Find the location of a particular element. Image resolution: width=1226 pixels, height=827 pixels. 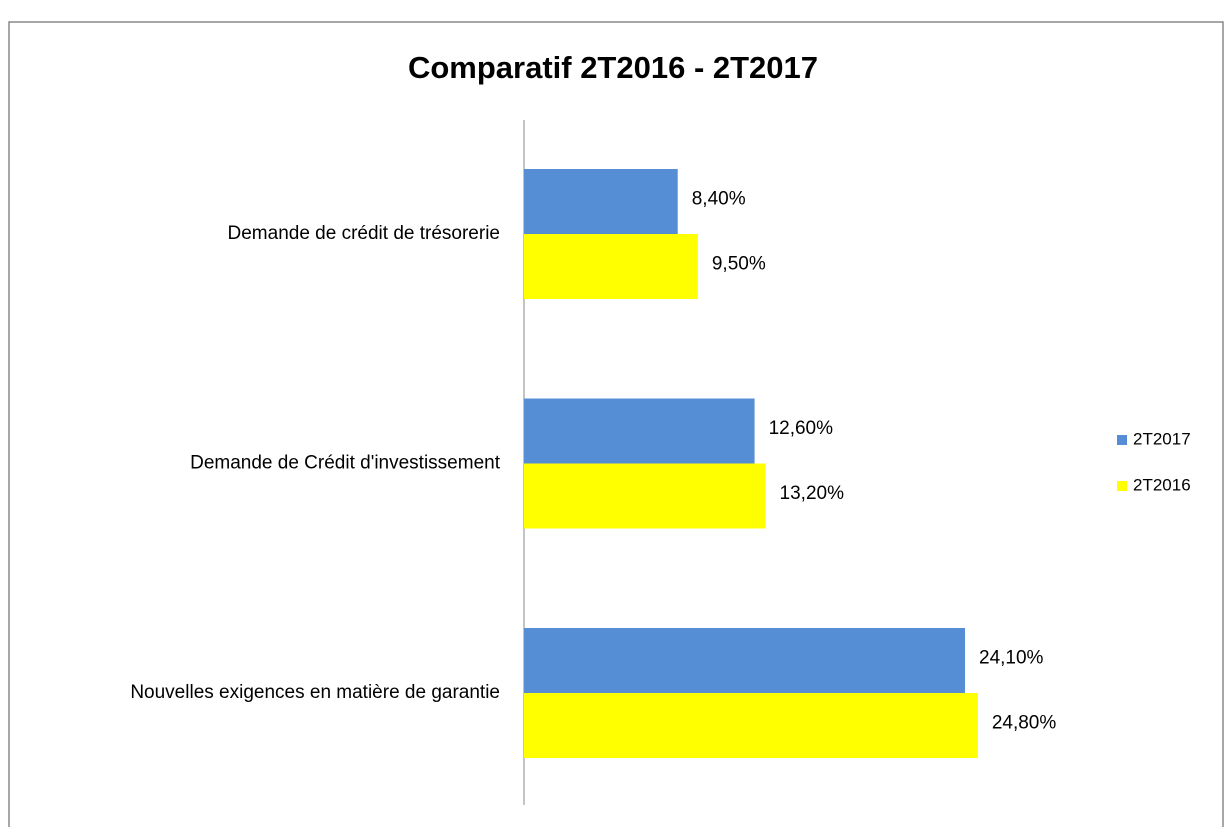

data-label: 24,80% is located at coordinates (1024, 723).